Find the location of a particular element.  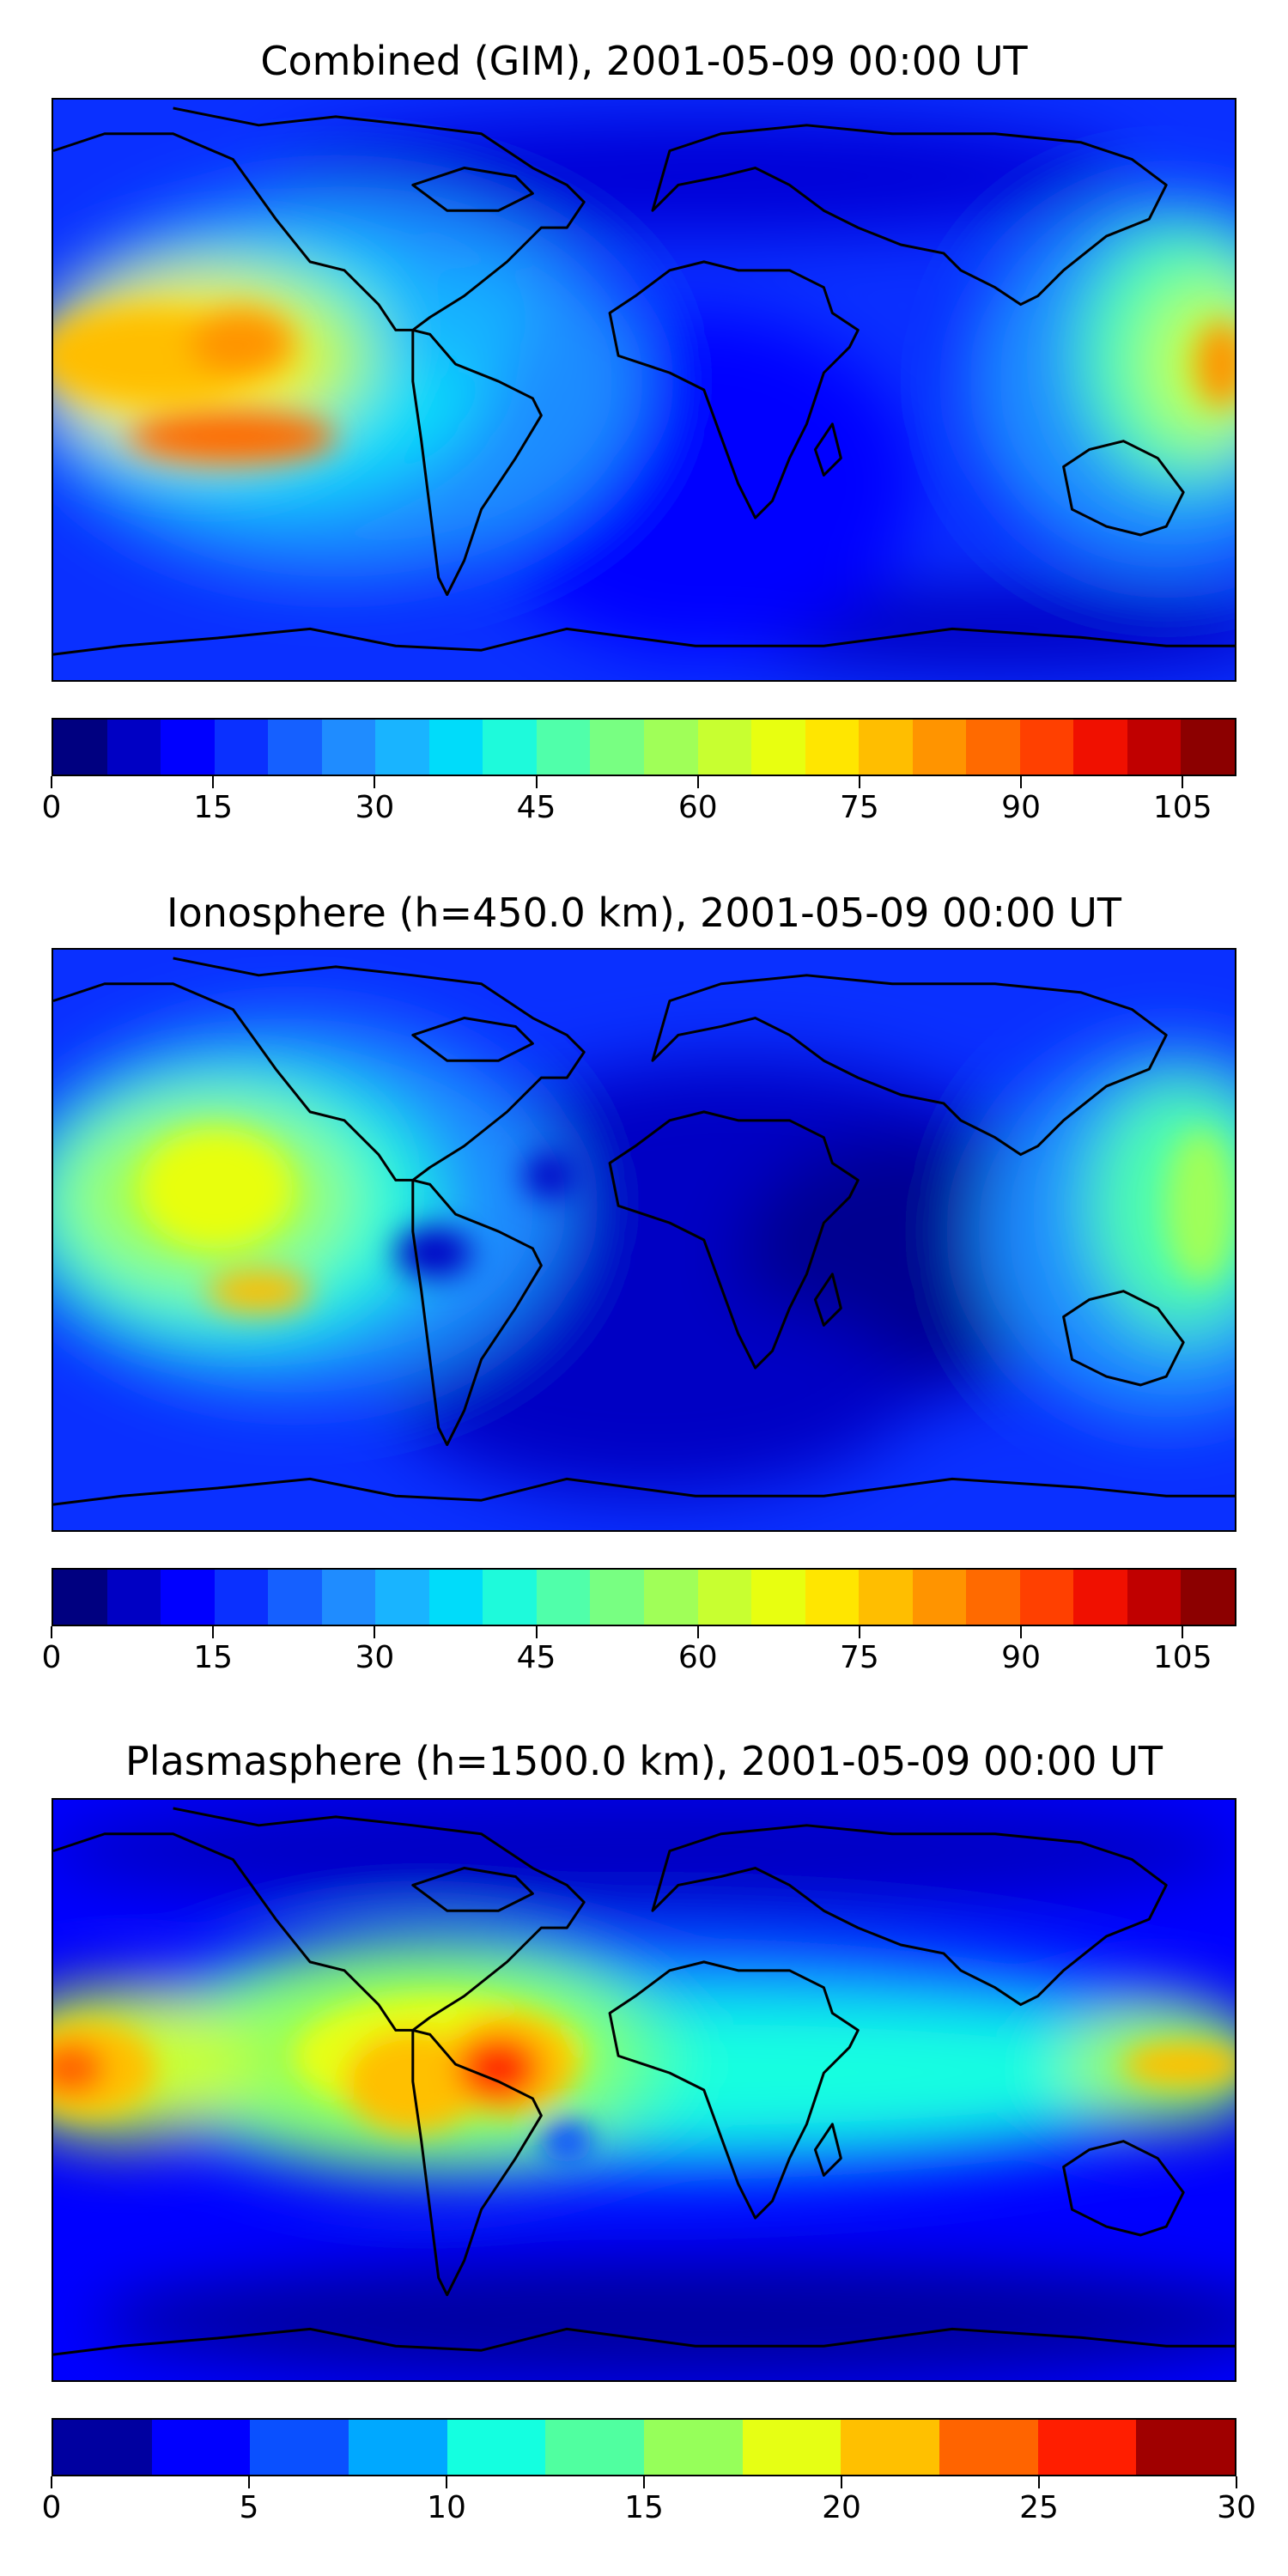

colorbar-combined is located at coordinates (644, 747).